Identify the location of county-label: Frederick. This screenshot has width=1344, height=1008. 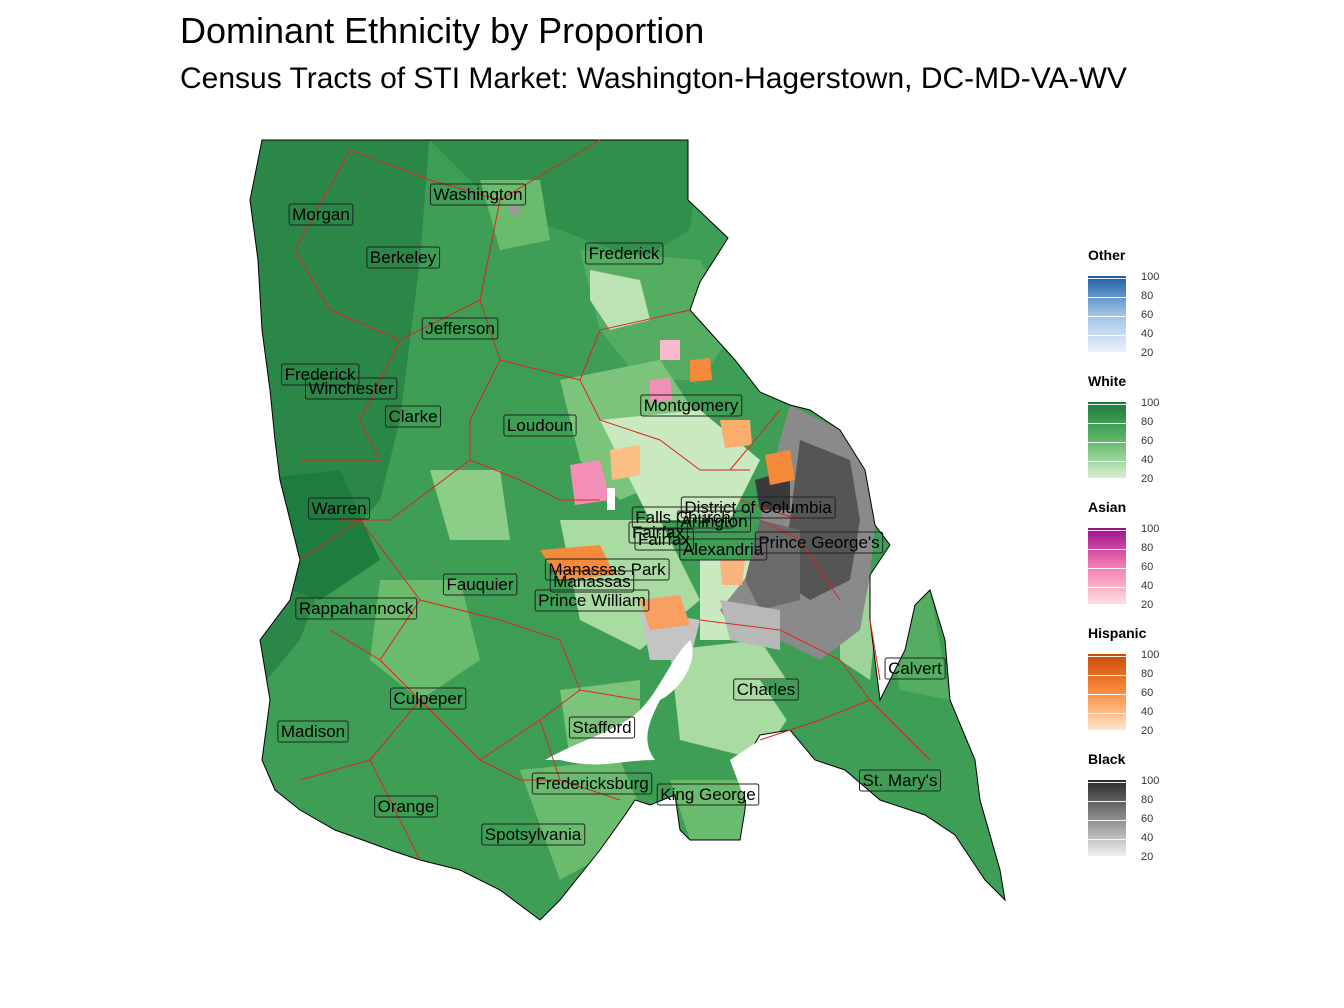
(320, 374).